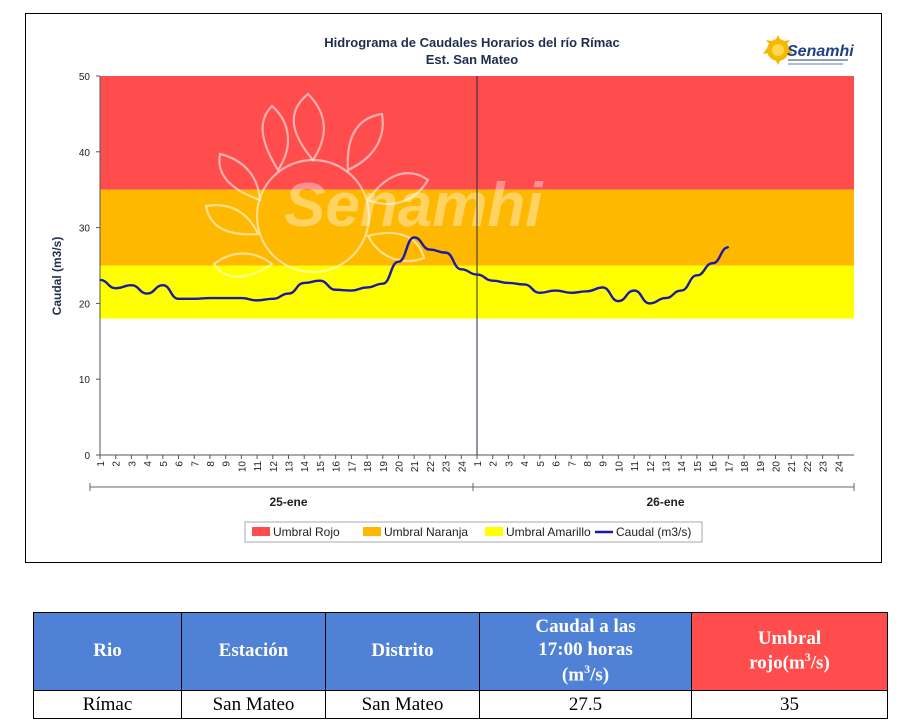 This screenshot has height=722, width=907. I want to click on day-label: 26-ene, so click(665, 502).